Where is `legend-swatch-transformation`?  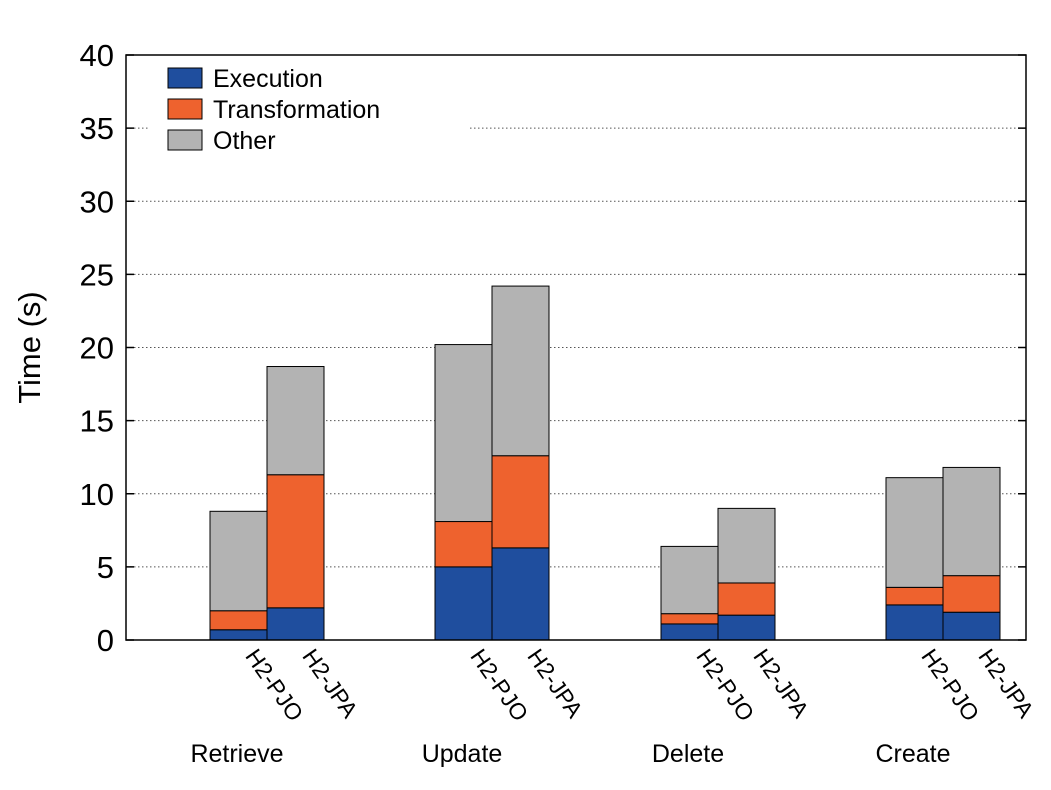 legend-swatch-transformation is located at coordinates (185, 109).